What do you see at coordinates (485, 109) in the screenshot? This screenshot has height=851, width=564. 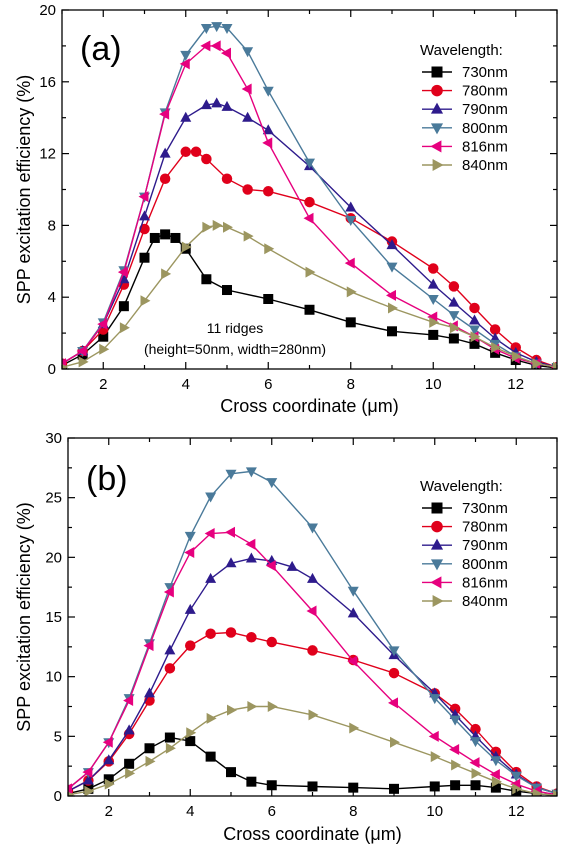 I see `legend-label: 790nm` at bounding box center [485, 109].